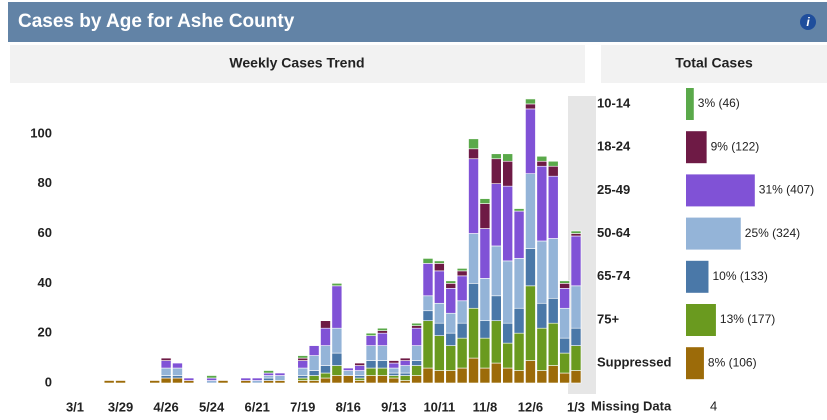 The width and height of the screenshot is (827, 420). I want to click on panel-title: Weekly Cases Trend, so click(296, 63).